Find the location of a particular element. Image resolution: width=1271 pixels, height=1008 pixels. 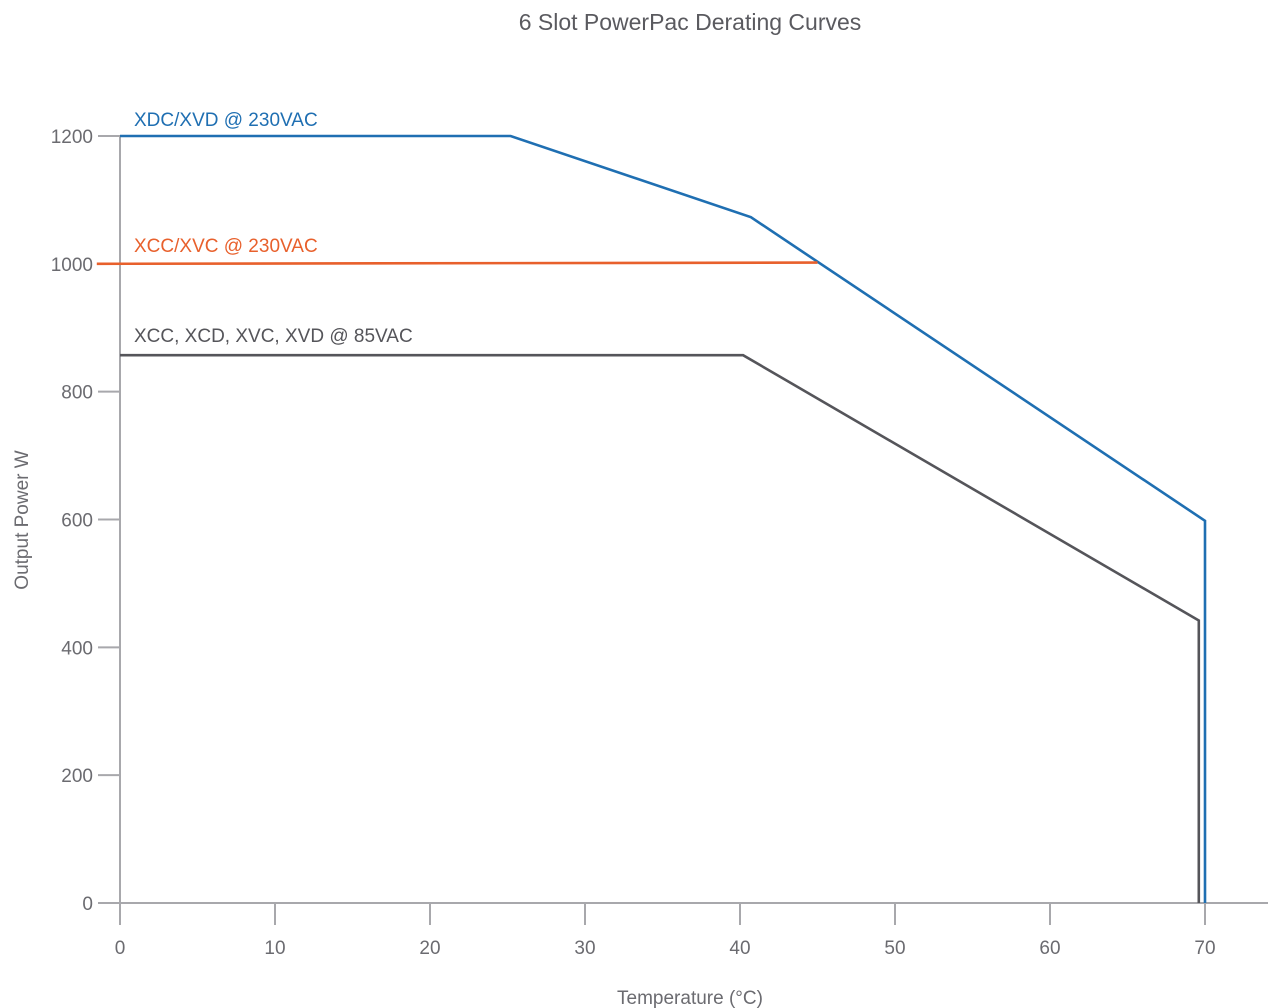

chart-title: 6 Slot PowerPac Derating Curves is located at coordinates (690, 22).